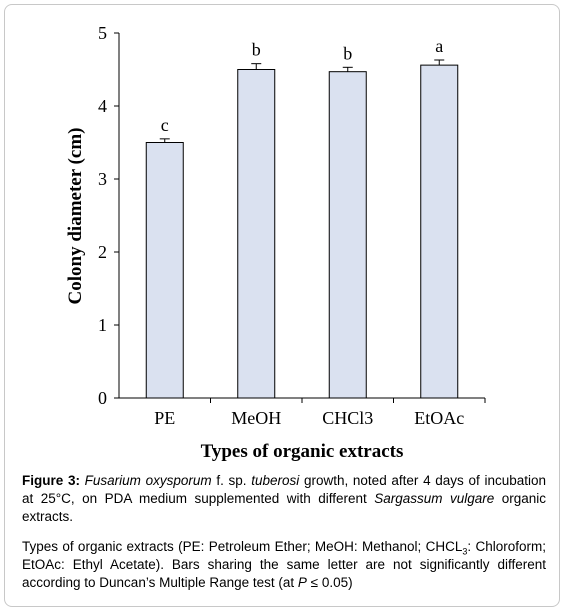 Image resolution: width=566 pixels, height=612 pixels. Describe the element at coordinates (231, 480) in the screenshot. I see `caption-fsp: f. sp.` at that location.